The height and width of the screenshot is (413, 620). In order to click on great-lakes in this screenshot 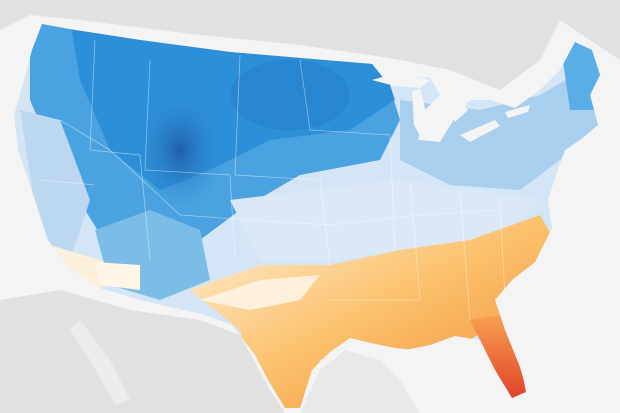, I will do `click(451, 107)`.